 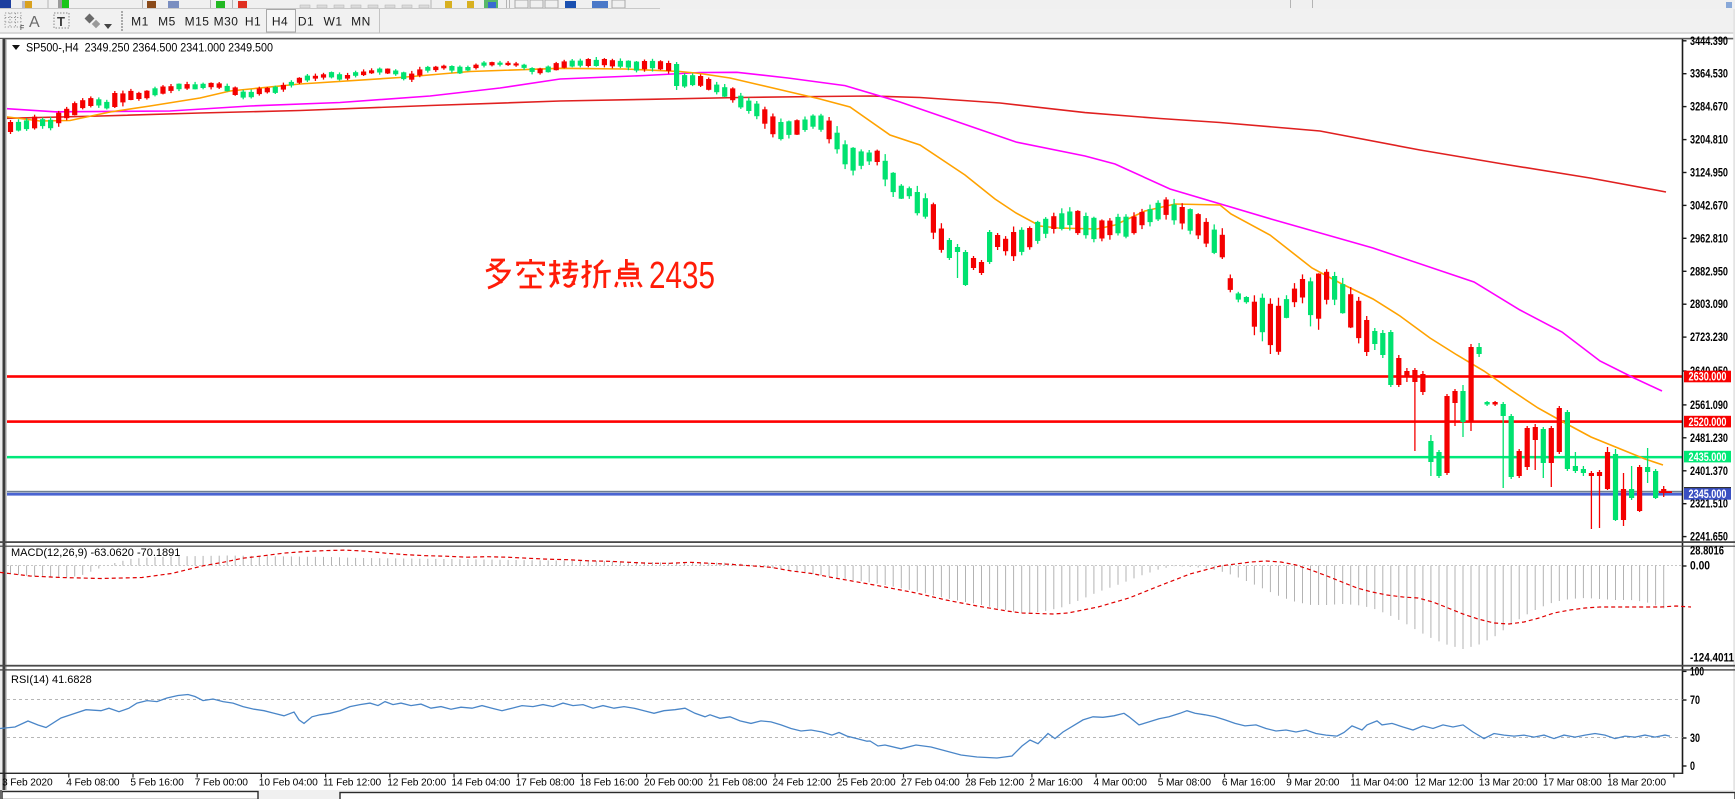 What do you see at coordinates (1056, 783) in the screenshot?
I see `svg-text: 2 Mar 16:00` at bounding box center [1056, 783].